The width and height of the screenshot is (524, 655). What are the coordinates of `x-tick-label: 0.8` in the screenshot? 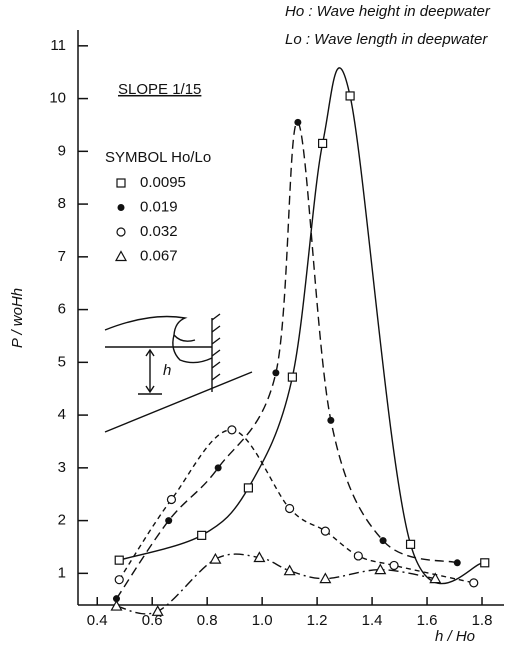 It's located at (207, 620).